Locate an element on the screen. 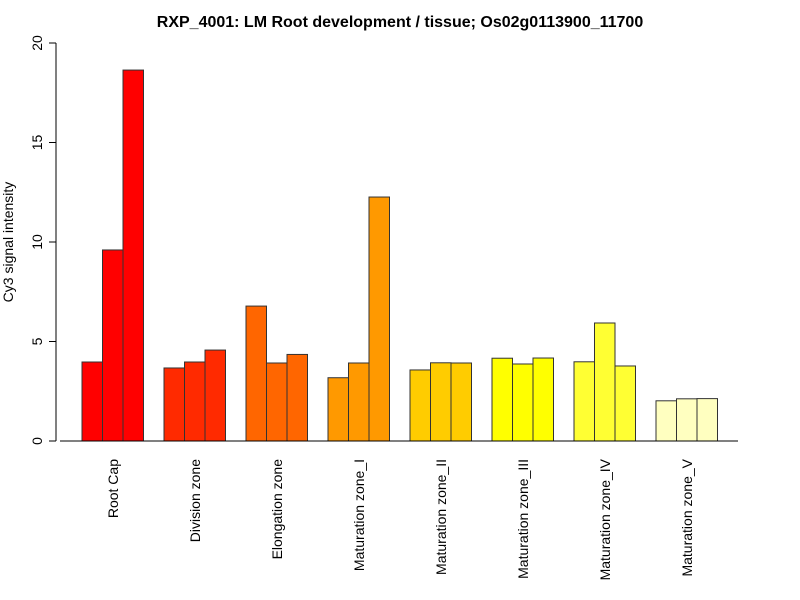 The width and height of the screenshot is (800, 600). y-tick-label: 10 is located at coordinates (37, 242).